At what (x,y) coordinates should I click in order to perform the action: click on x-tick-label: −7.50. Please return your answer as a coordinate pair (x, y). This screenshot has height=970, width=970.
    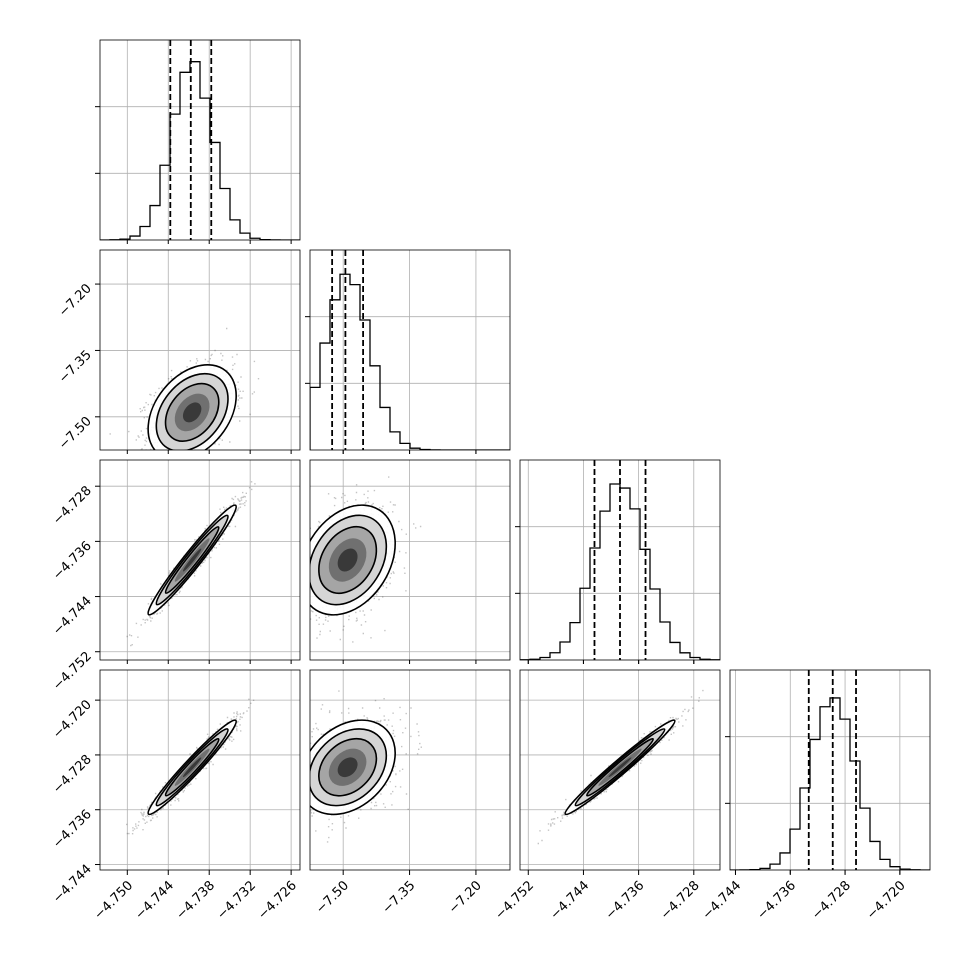
    Looking at the image, I should click on (332, 897).